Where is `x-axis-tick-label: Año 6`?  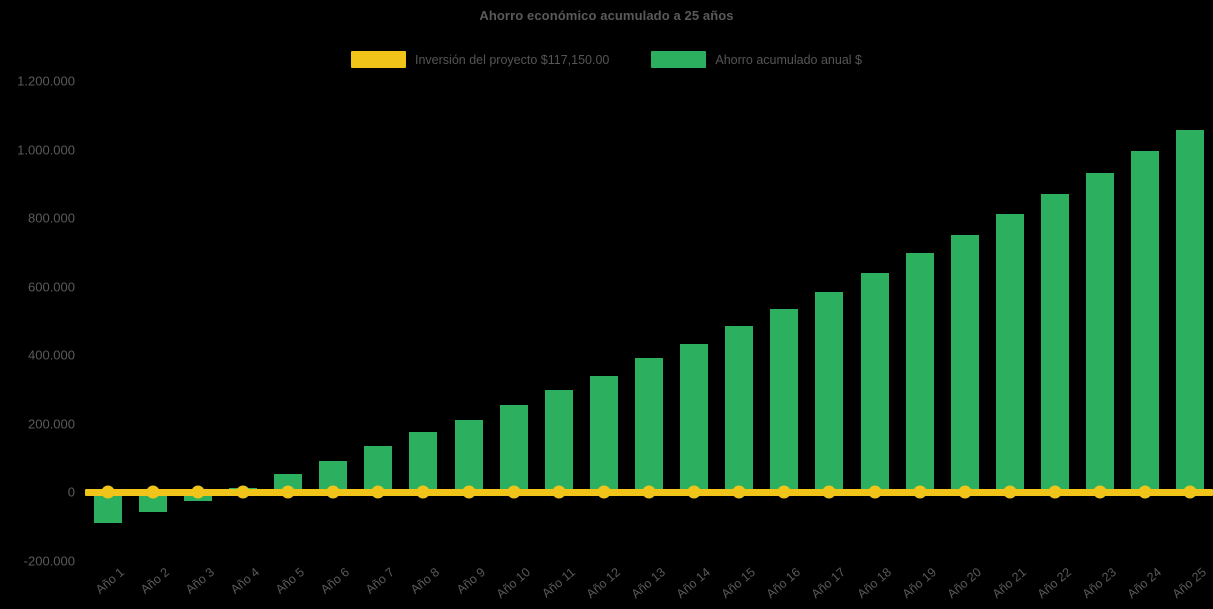
x-axis-tick-label: Año 6 is located at coordinates (335, 581).